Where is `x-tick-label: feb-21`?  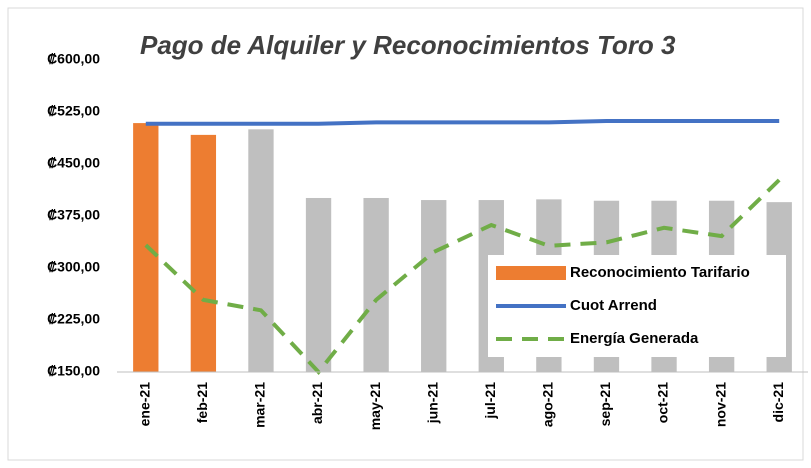
x-tick-label: feb-21 is located at coordinates (202, 402).